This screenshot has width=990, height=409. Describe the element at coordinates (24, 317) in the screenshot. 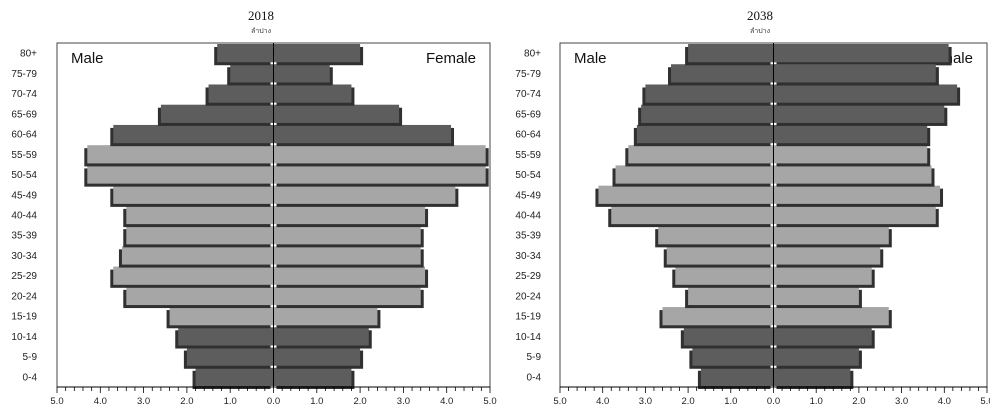

I see `age-label: 15-19` at that location.